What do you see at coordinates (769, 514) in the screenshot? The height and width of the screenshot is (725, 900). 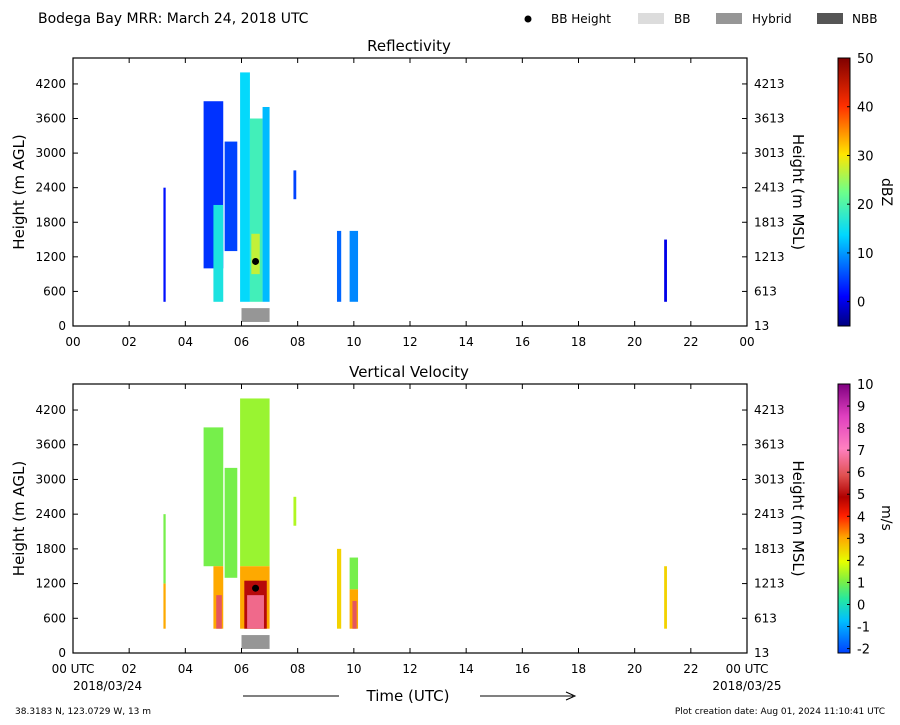 I see `y-tick-label-right: 2413` at bounding box center [769, 514].